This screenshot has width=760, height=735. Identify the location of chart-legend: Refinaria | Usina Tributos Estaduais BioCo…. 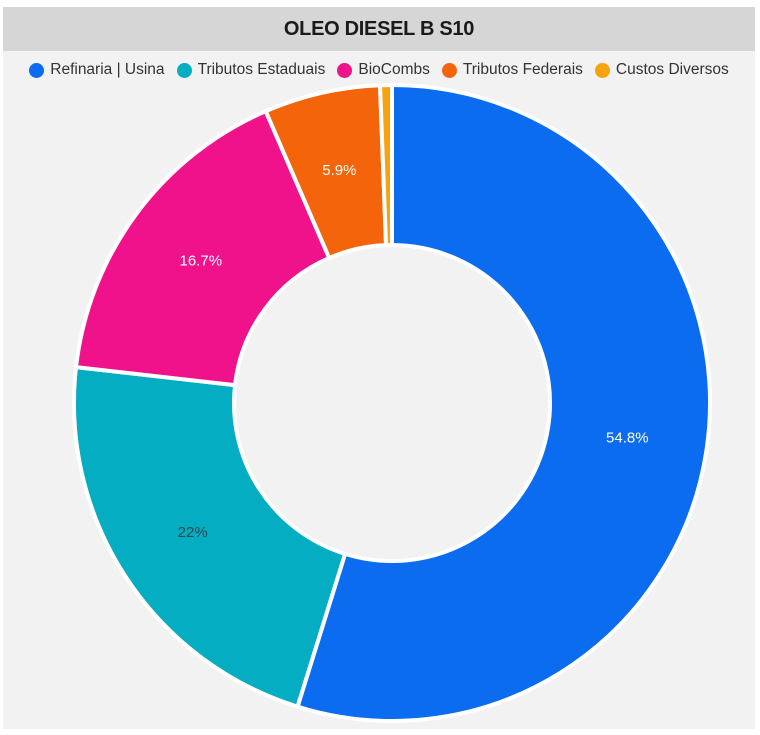
(379, 70).